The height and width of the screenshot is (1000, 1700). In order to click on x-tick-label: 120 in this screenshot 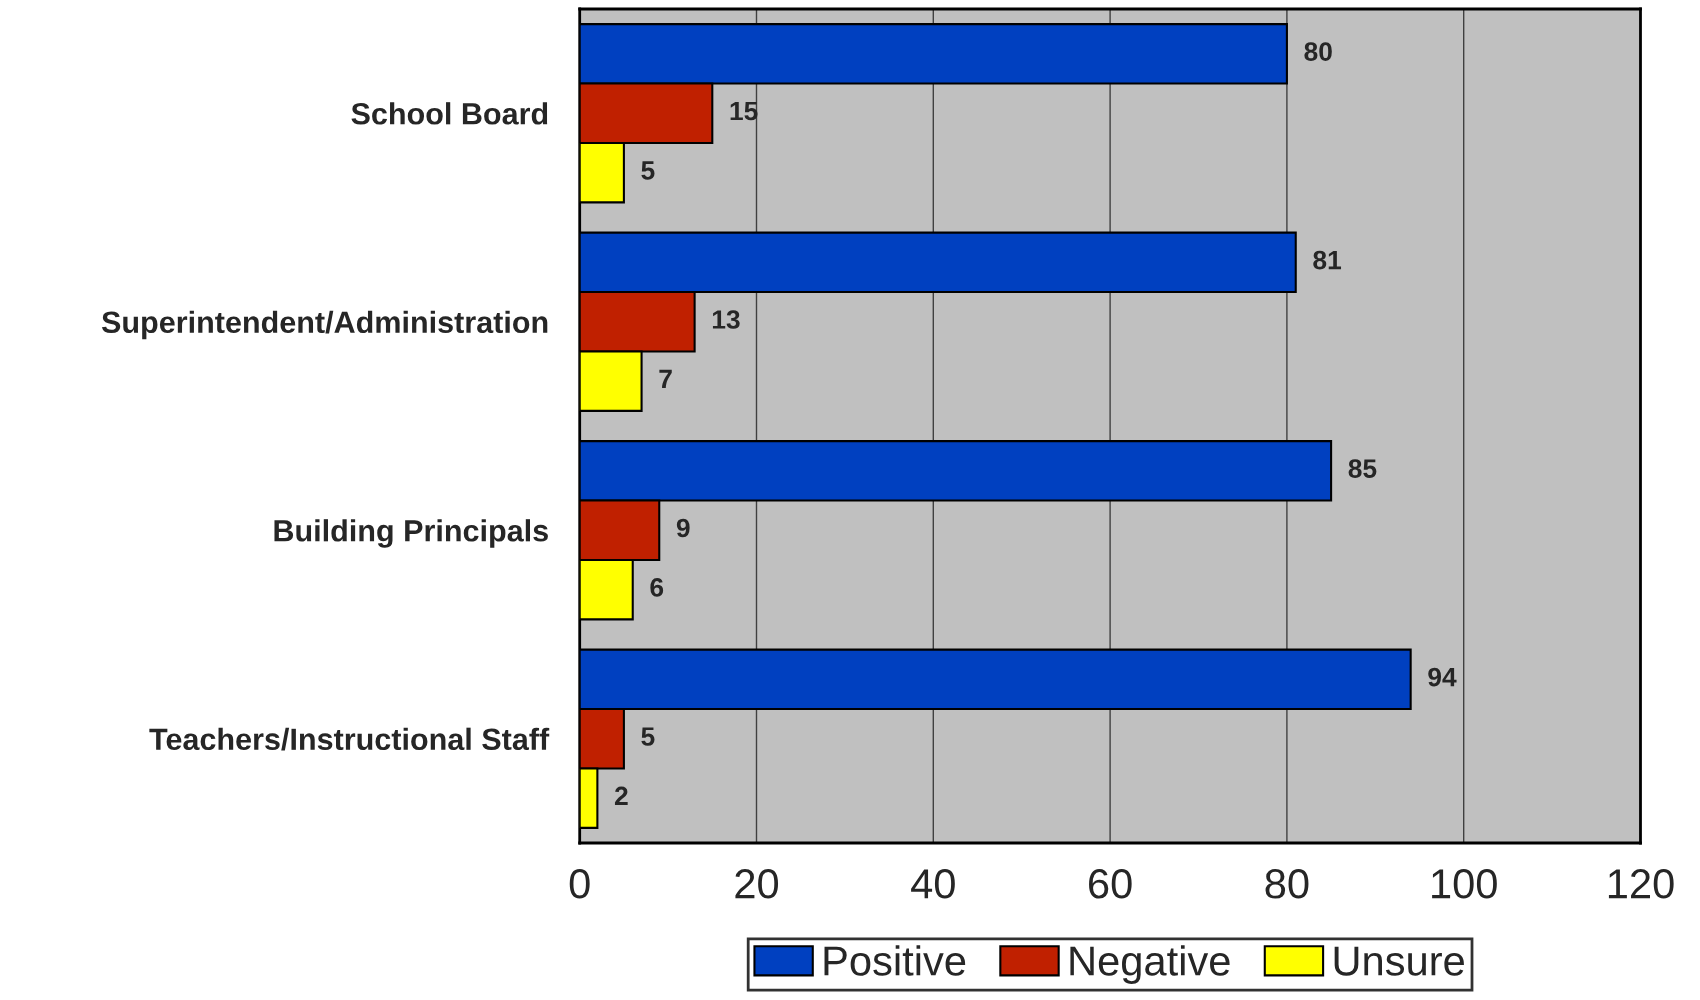, I will do `click(1641, 884)`.